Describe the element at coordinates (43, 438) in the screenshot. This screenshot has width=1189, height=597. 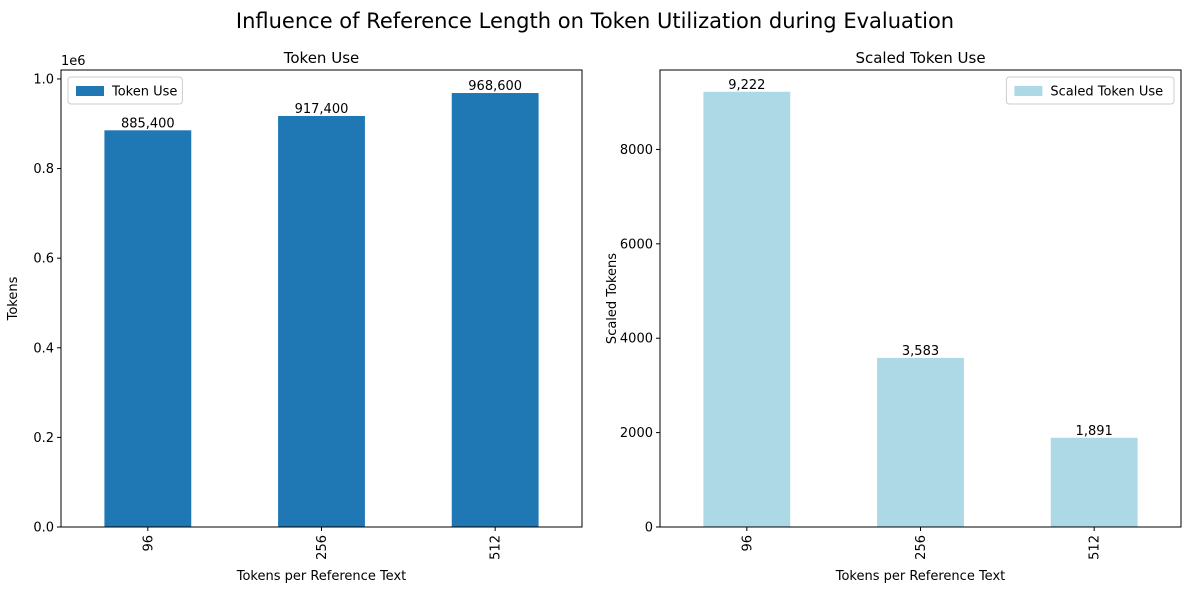
I see `y-tick-label: 0.2` at that location.